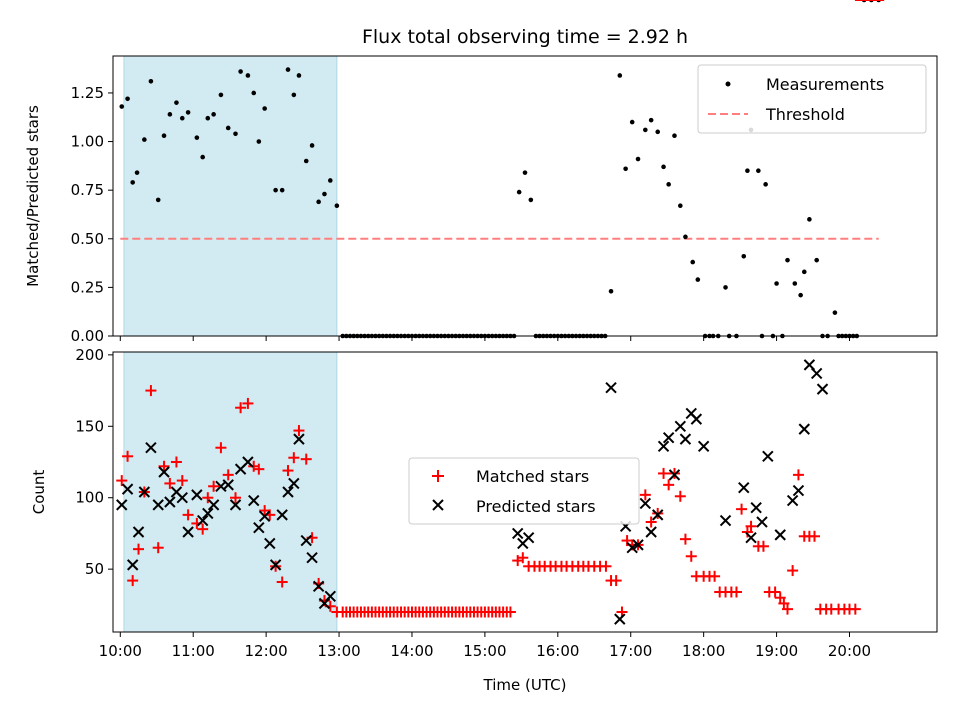 The image size is (960, 720). What do you see at coordinates (39, 492) in the screenshot?
I see `bottom-y-axis-label: Count` at bounding box center [39, 492].